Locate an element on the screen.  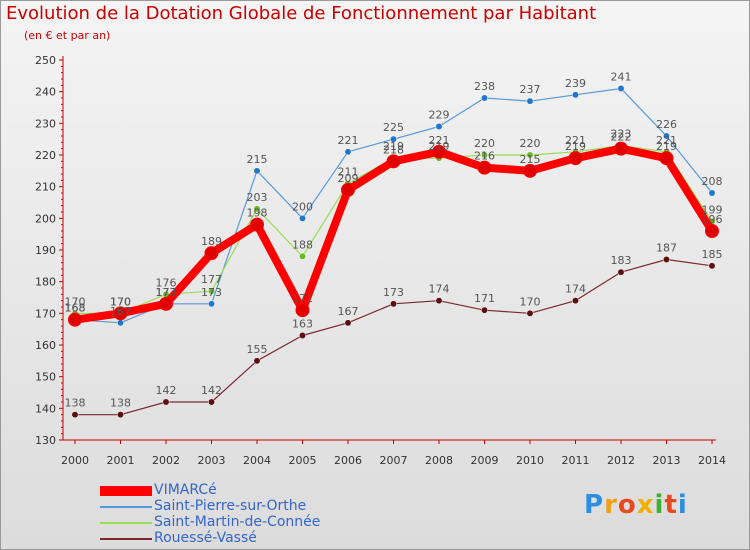
brand-logo: Proxiti is located at coordinates (636, 505).